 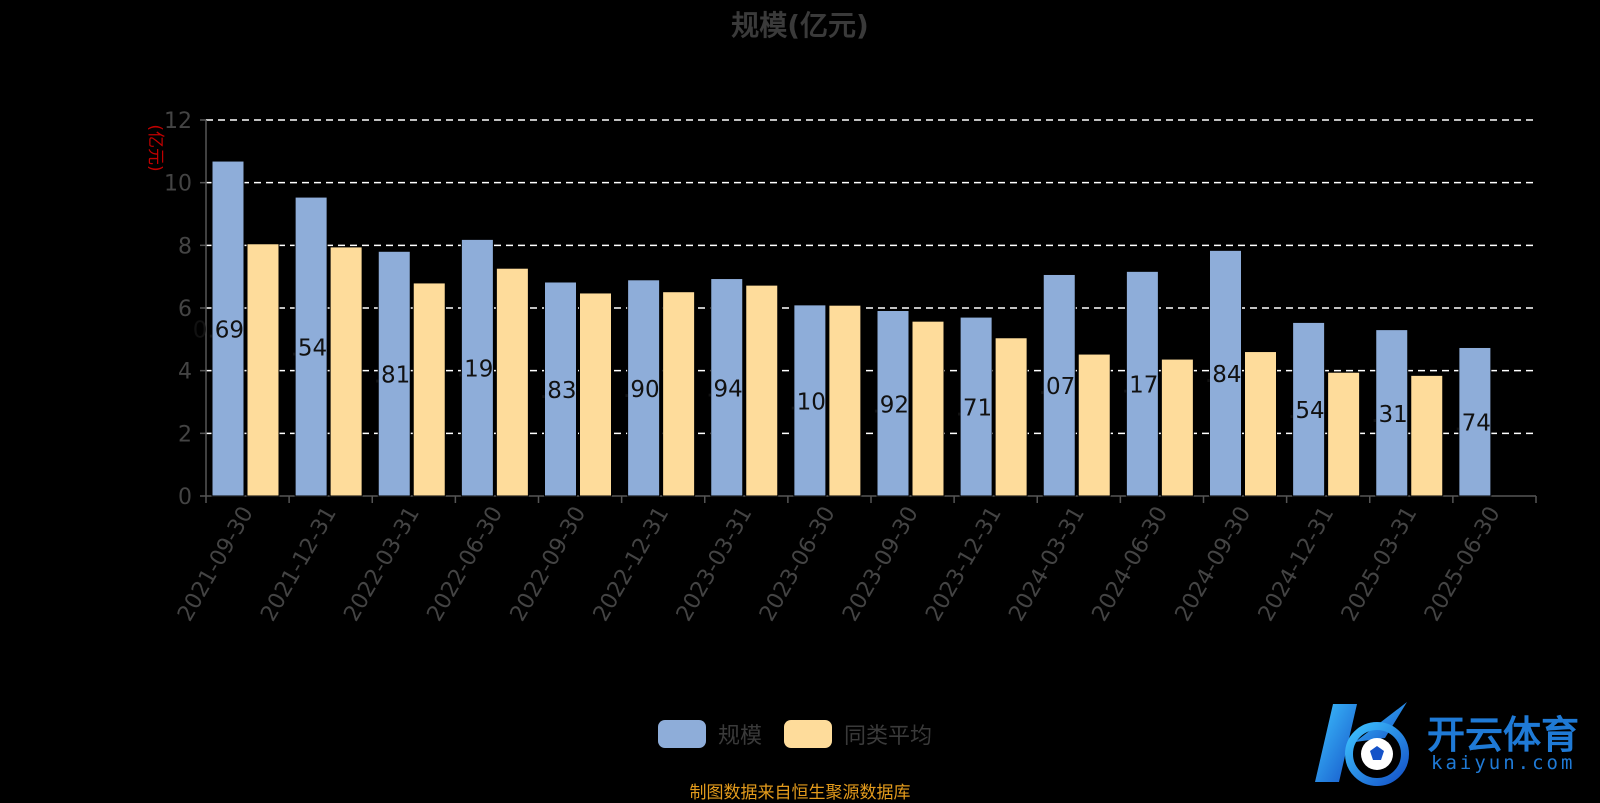 What do you see at coordinates (218, 331) in the screenshot?
I see `bar-value-label: 0.69` at bounding box center [218, 331].